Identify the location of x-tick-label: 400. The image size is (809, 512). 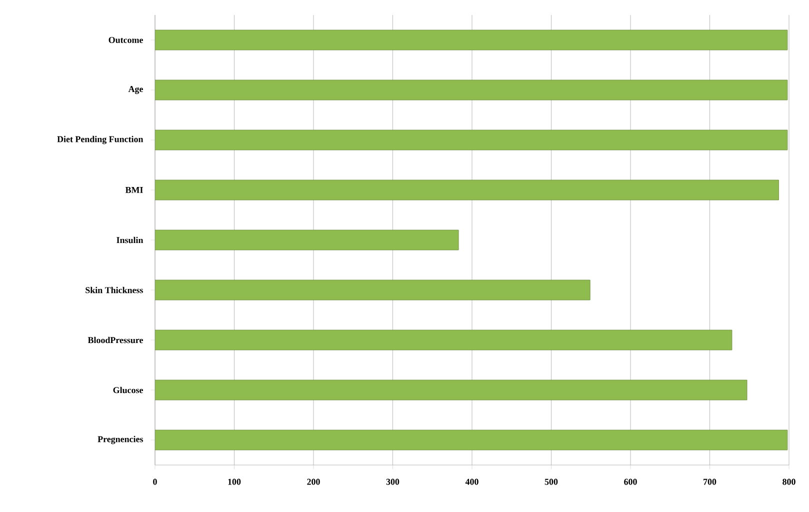
(471, 481).